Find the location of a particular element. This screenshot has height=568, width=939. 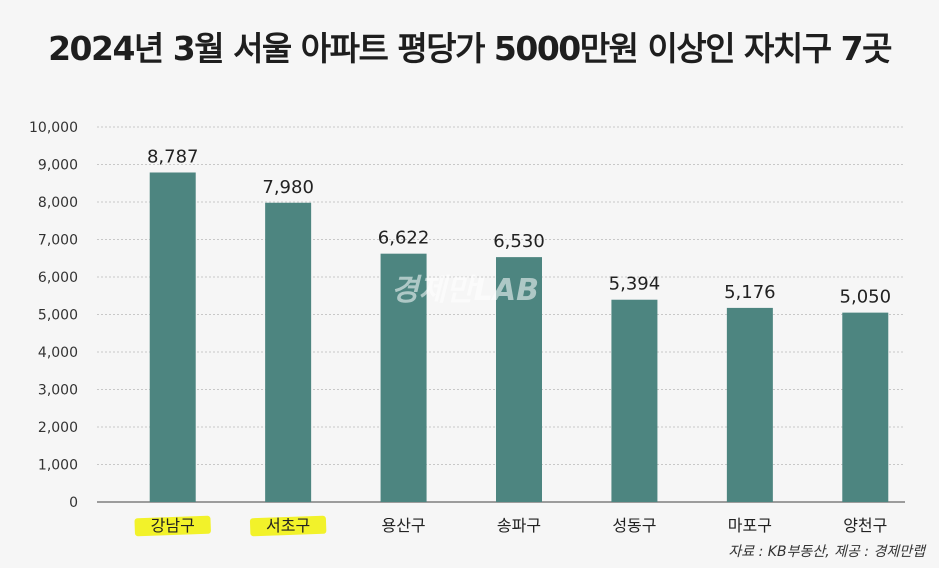

category-label: 송파구 is located at coordinates (519, 525).